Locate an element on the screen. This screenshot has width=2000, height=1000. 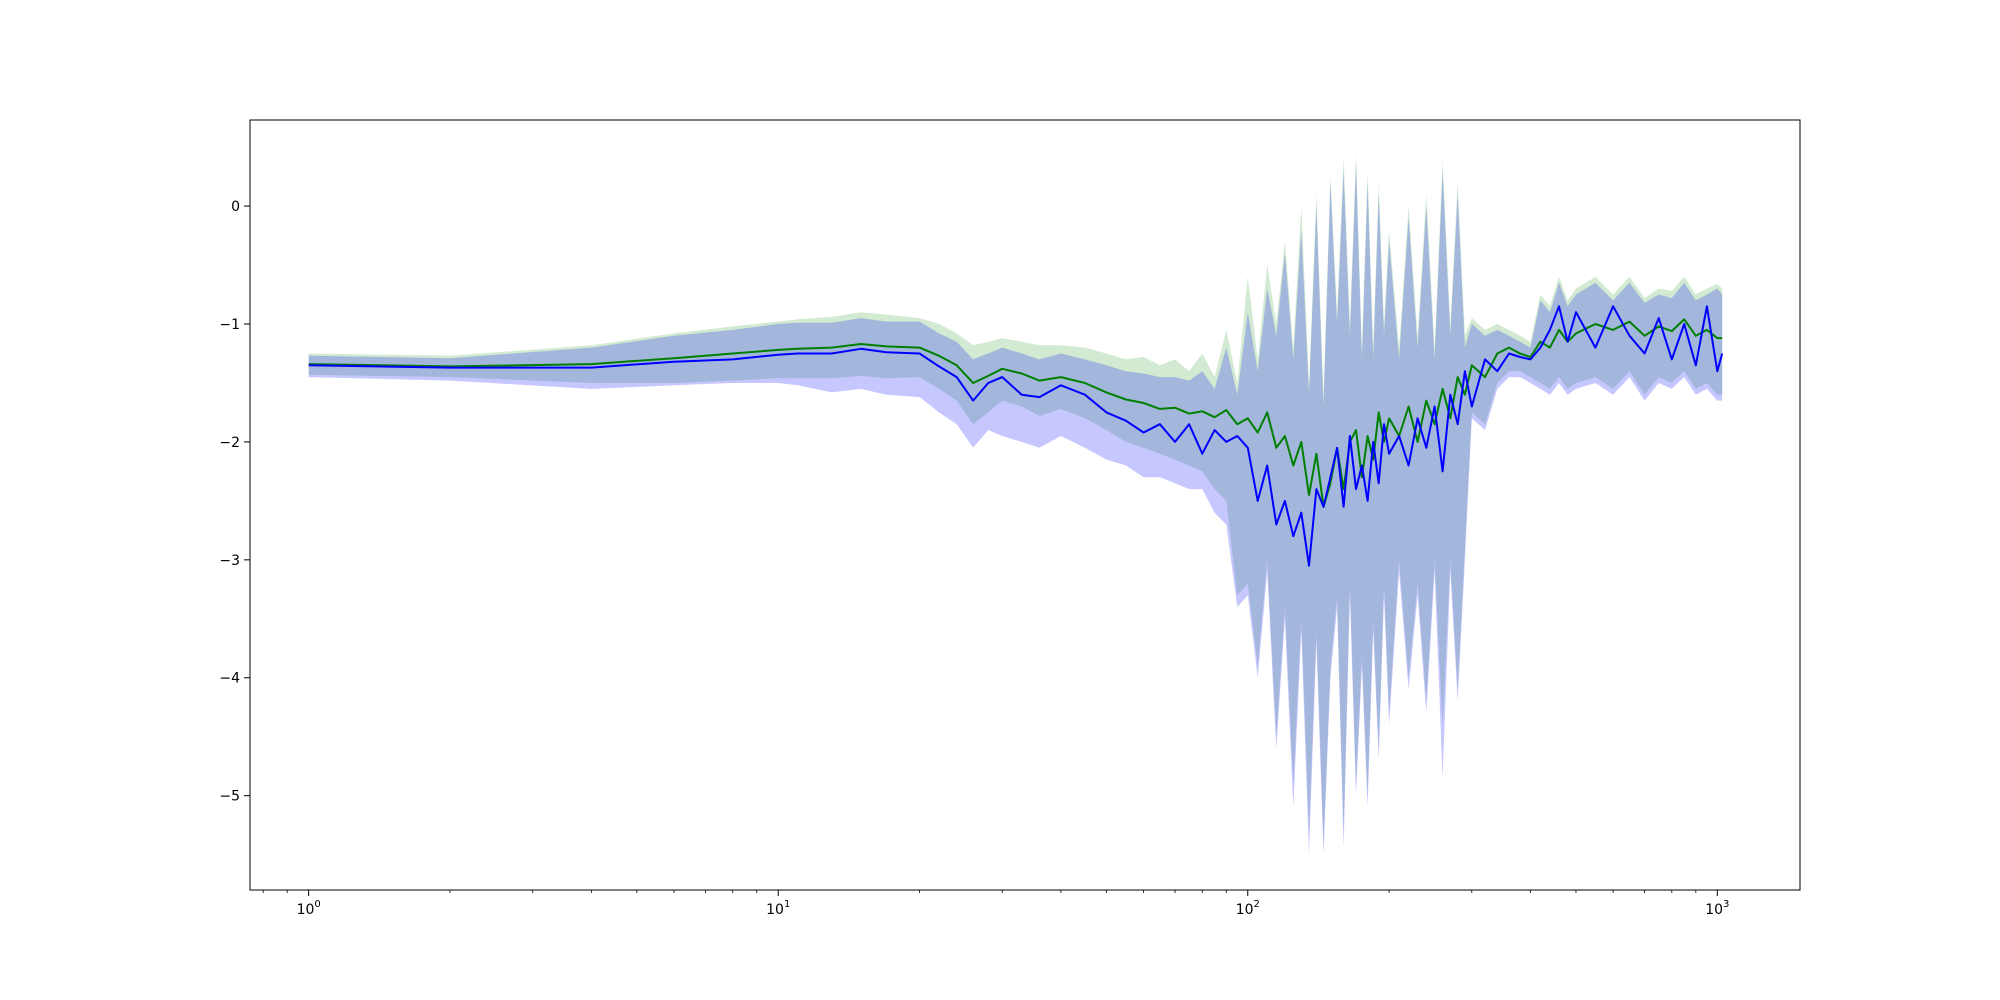
x-tick-label: 10² is located at coordinates (1248, 908).